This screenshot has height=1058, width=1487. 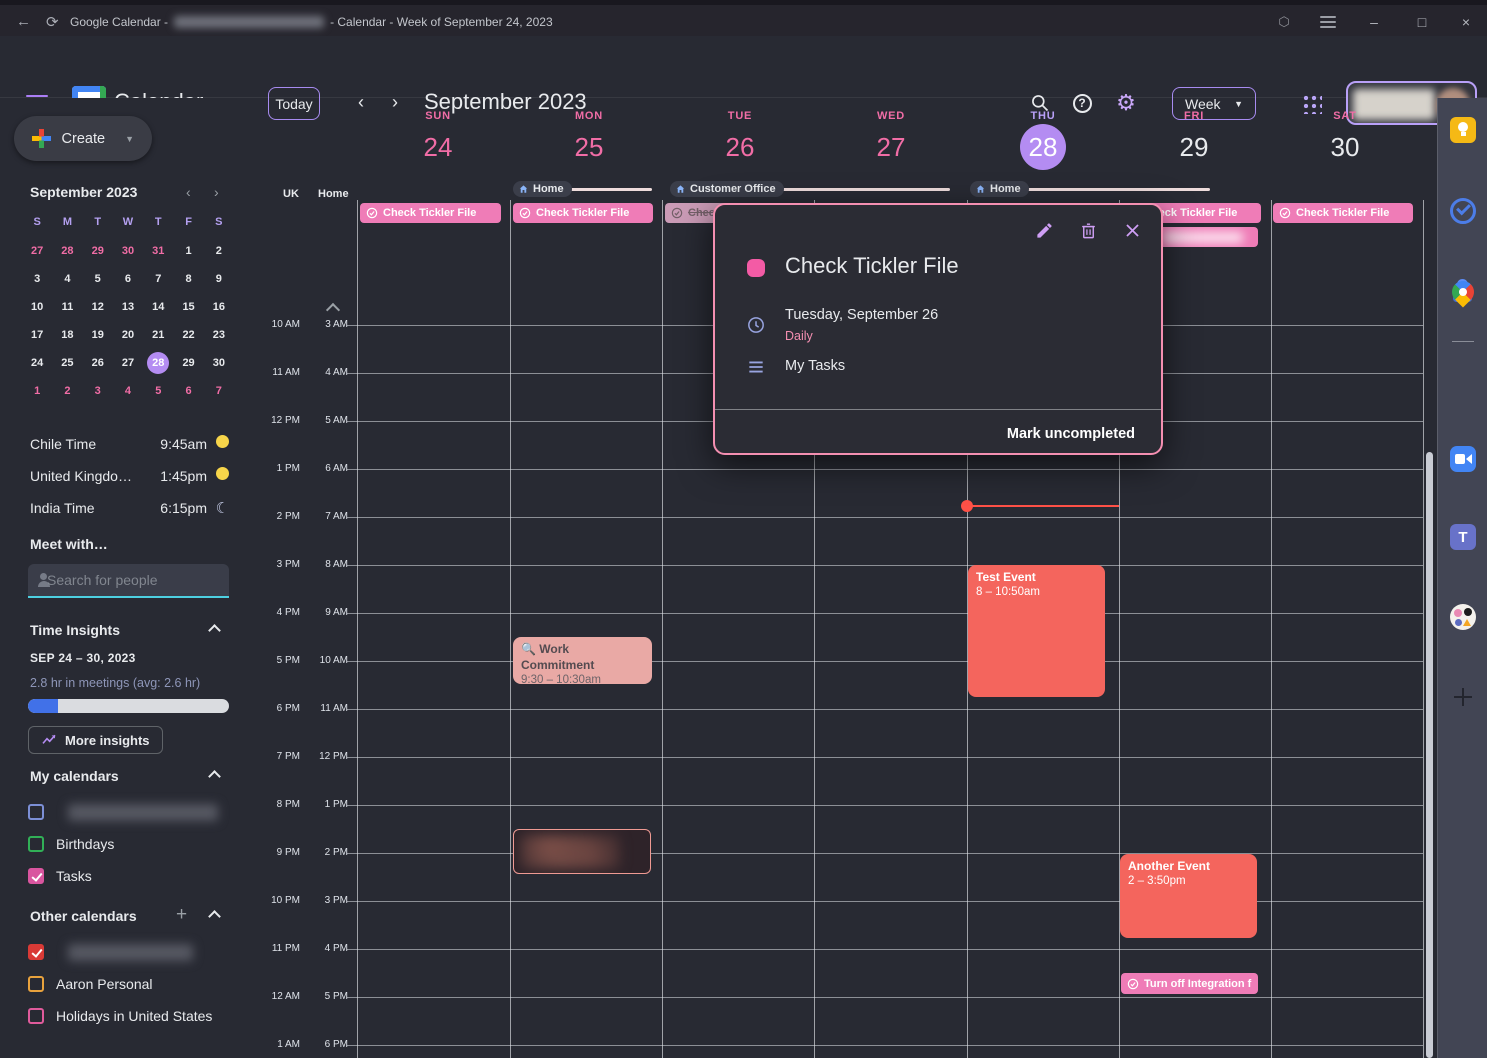 I want to click on mini-calendar-prev-icon: ‹, so click(x=188, y=192).